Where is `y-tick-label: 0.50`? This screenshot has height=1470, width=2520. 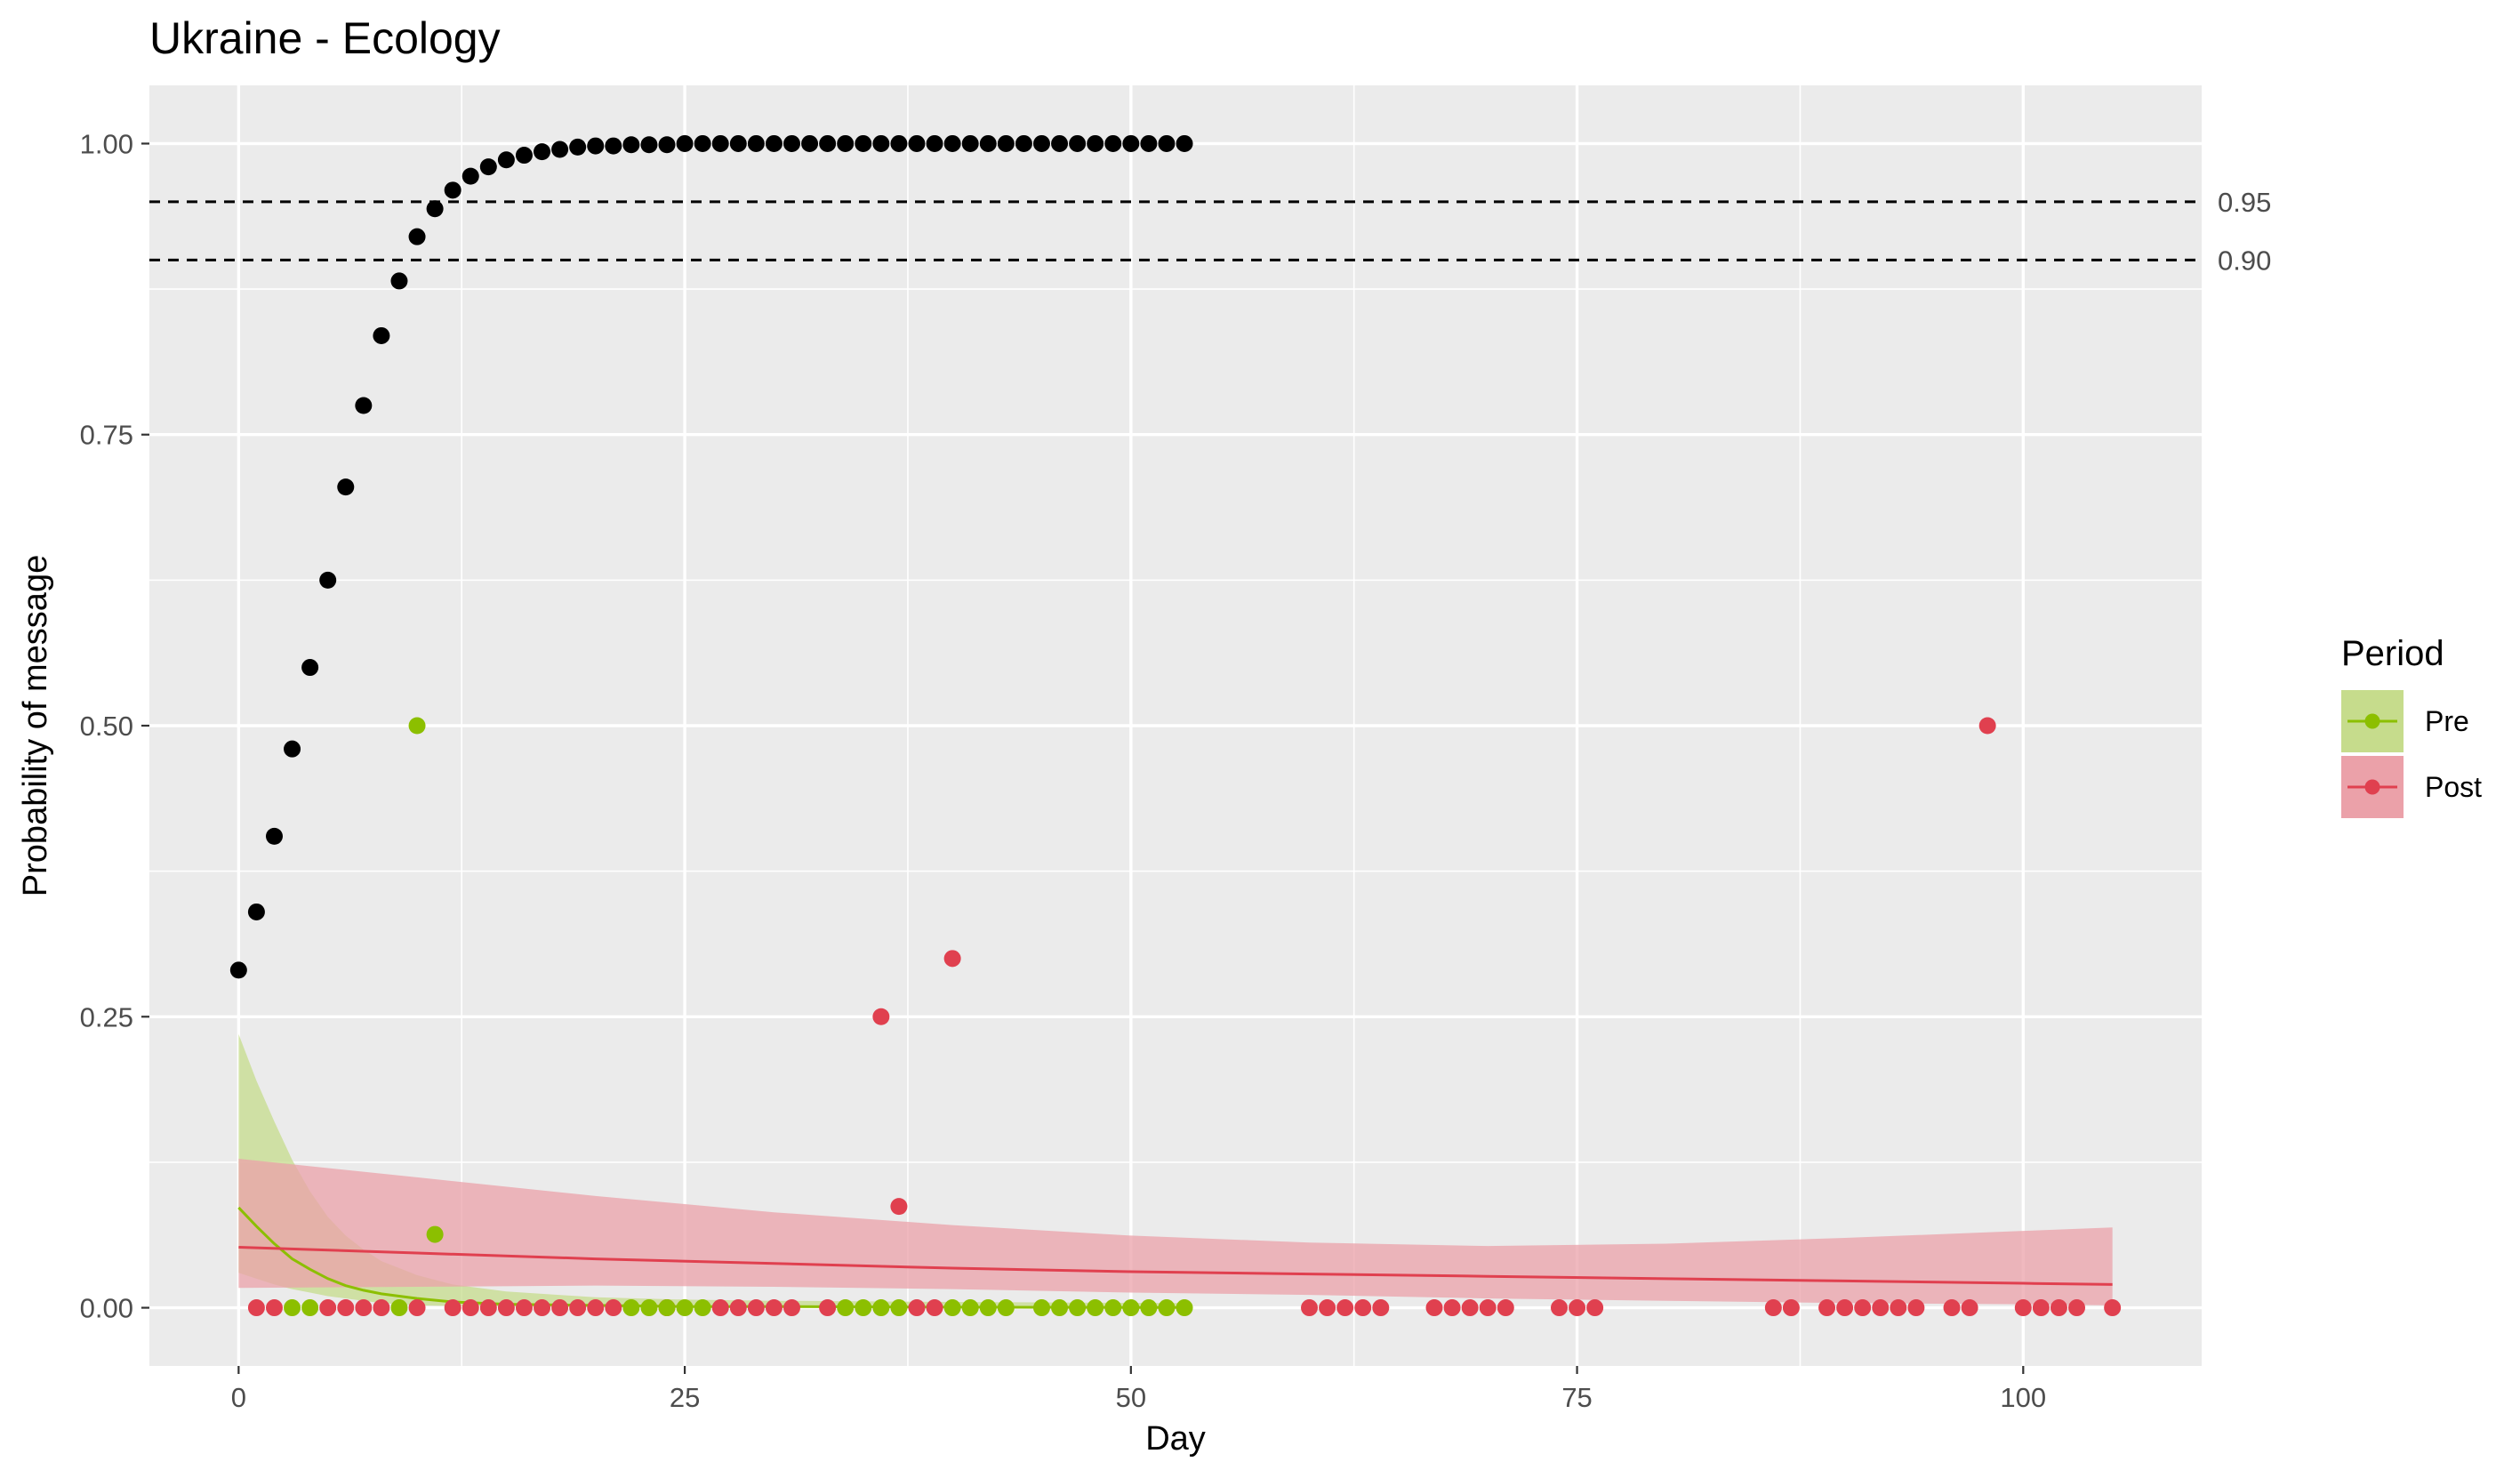 y-tick-label: 0.50 is located at coordinates (107, 726).